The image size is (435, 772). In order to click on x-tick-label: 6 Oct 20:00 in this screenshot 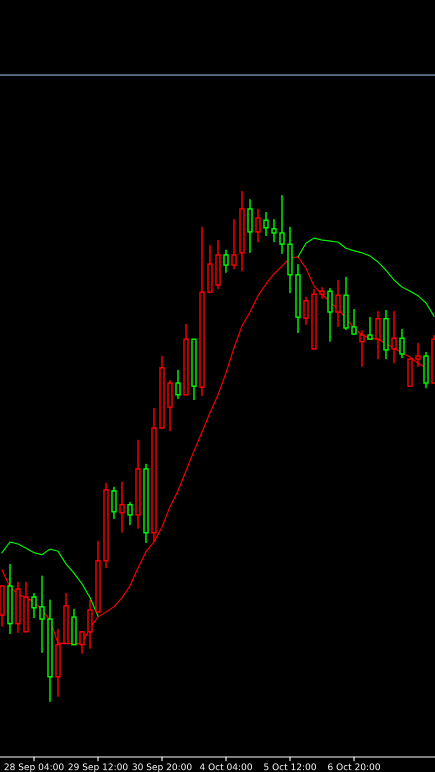, I will do `click(354, 766)`.